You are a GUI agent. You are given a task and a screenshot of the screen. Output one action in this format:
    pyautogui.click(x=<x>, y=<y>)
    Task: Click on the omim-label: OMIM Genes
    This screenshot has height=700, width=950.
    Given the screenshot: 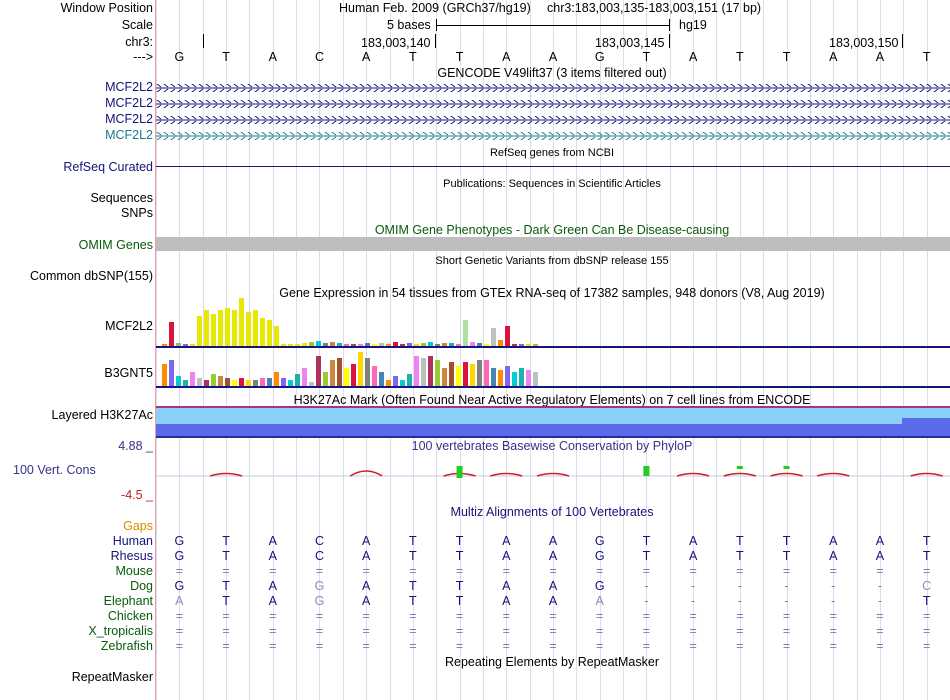 What is the action you would take?
    pyautogui.click(x=115, y=245)
    